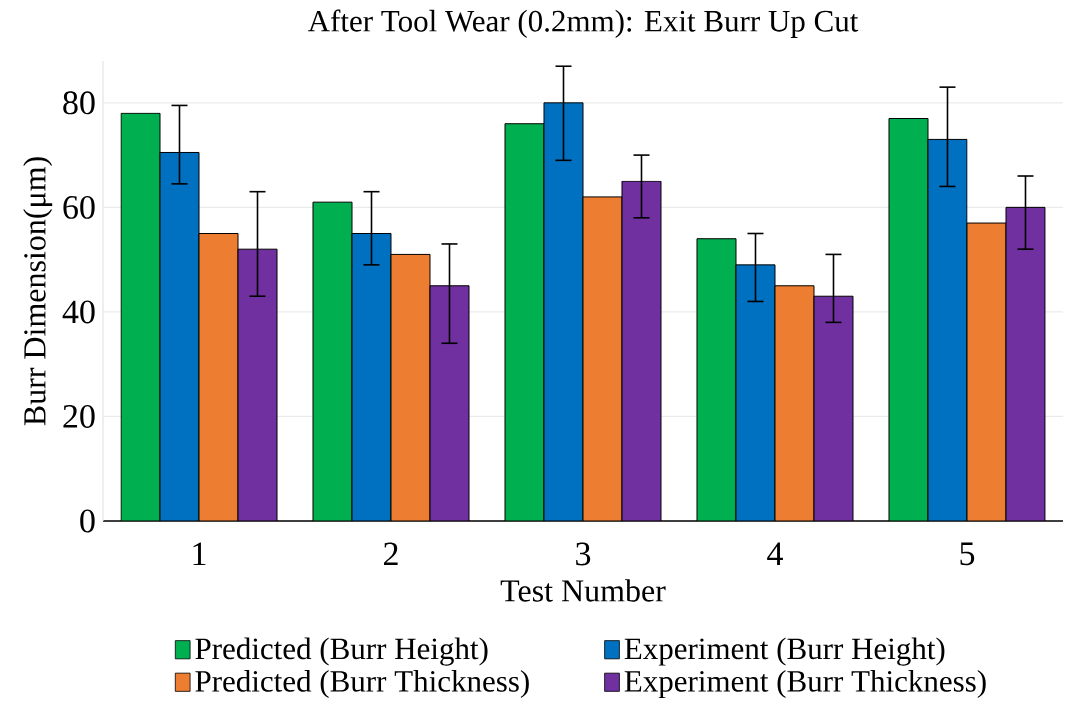 This screenshot has height=711, width=1067. Describe the element at coordinates (583, 554) in the screenshot. I see `x-tick-label: 3` at that location.